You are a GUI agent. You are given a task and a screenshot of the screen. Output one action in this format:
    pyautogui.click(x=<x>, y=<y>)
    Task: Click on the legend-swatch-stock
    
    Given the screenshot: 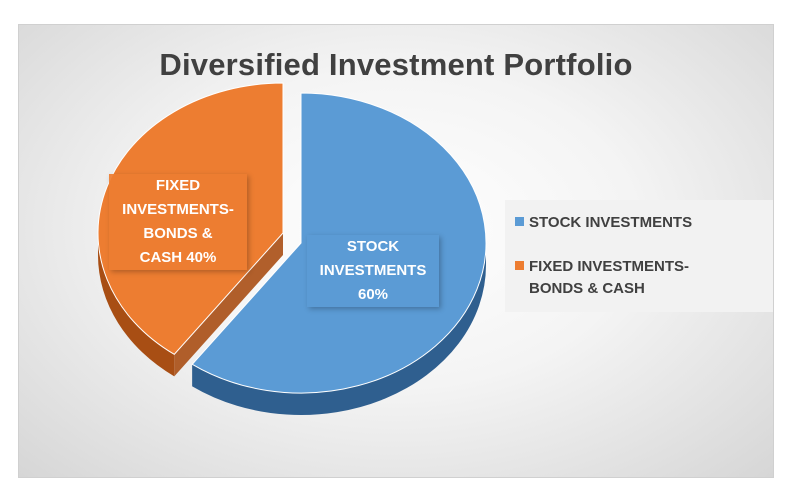 What is the action you would take?
    pyautogui.click(x=519, y=221)
    